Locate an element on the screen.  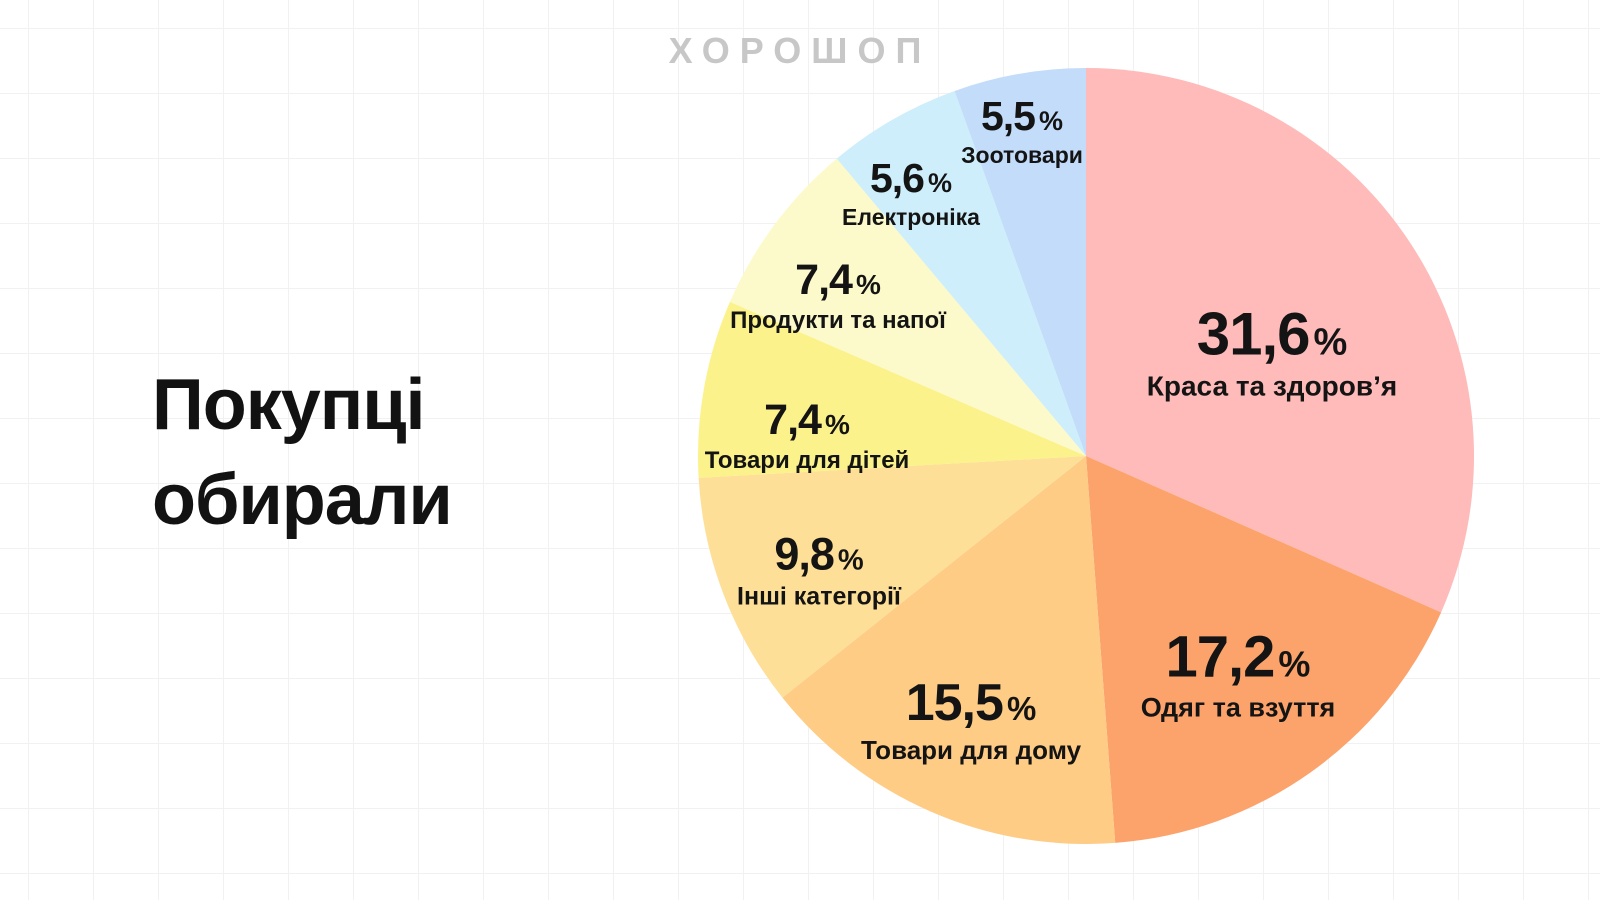
slice-value: 31,6% is located at coordinates (1272, 334).